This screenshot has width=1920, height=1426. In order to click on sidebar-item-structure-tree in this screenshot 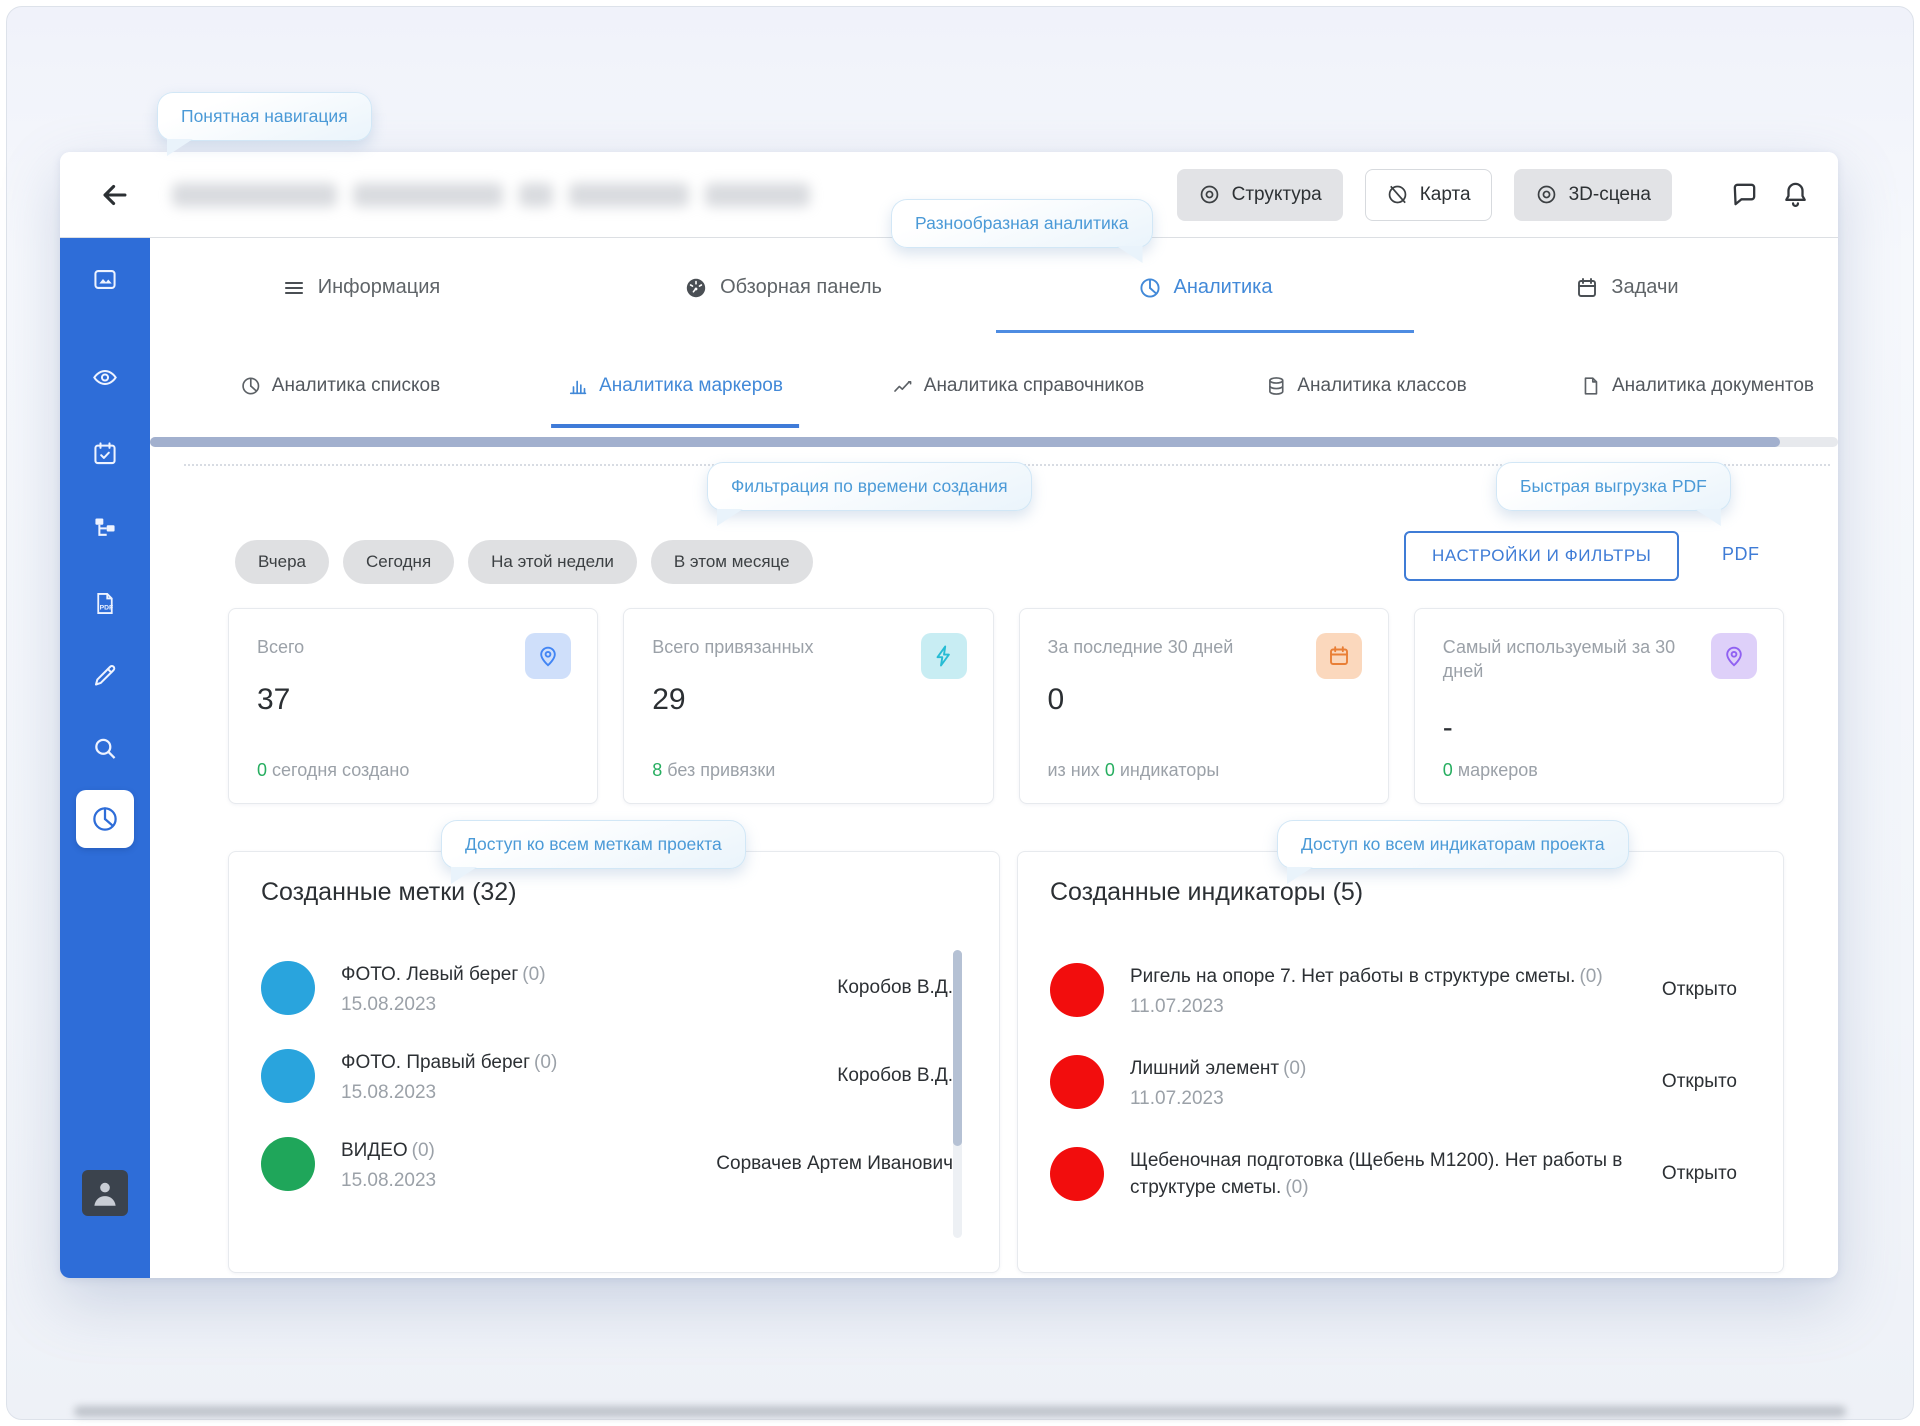, I will do `click(105, 527)`.